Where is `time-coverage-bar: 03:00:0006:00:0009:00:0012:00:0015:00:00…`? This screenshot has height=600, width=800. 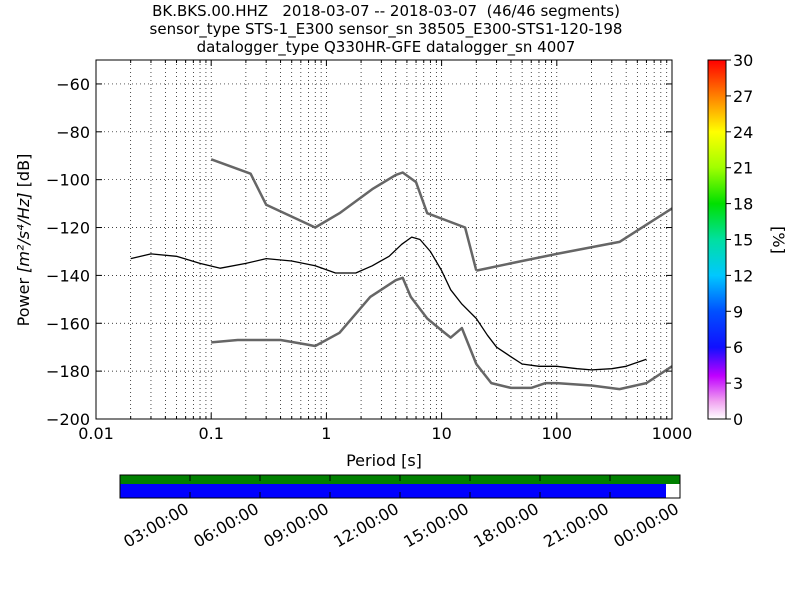
time-coverage-bar: 03:00:0006:00:0009:00:0012:00:0015:00:00… is located at coordinates (400, 512).